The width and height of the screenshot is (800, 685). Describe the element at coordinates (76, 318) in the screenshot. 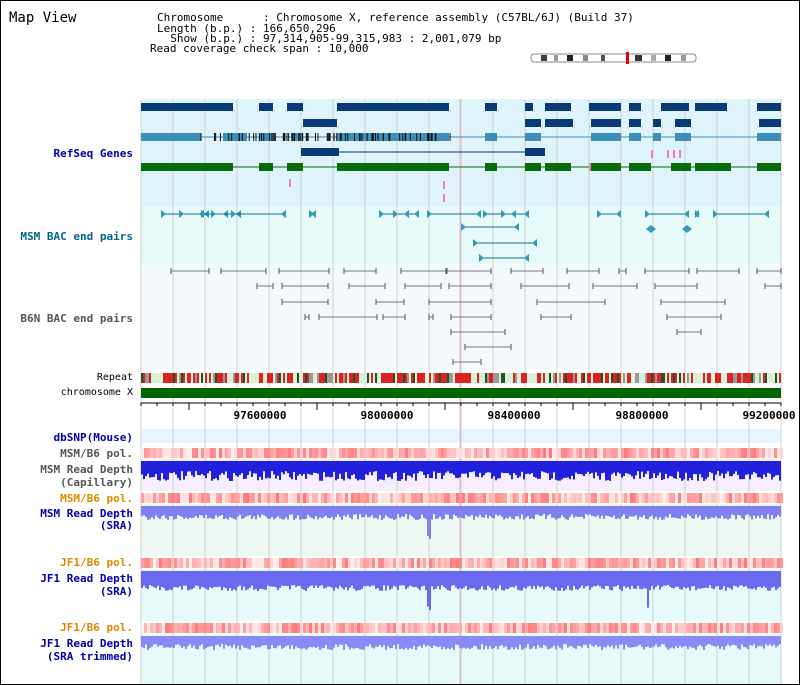

I see `track-label-b6n-bac: B6N BAC end pairs` at that location.